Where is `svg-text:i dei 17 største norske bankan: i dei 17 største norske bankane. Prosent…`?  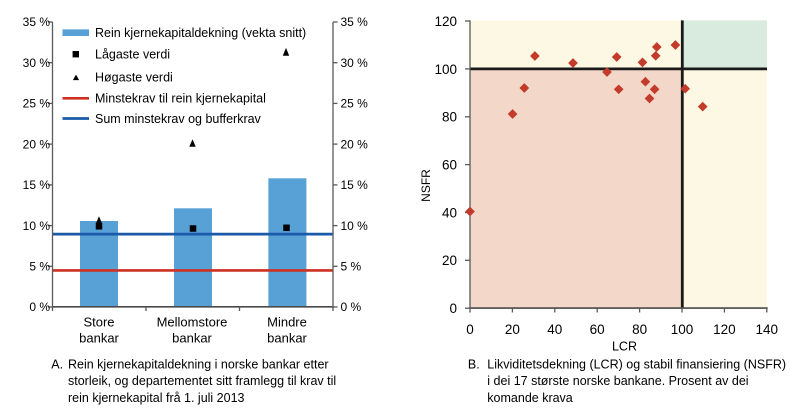
svg-text:i dei 17 største norske bankan: i dei 17 største norske bankane. Prosent… is located at coordinates (617, 381).